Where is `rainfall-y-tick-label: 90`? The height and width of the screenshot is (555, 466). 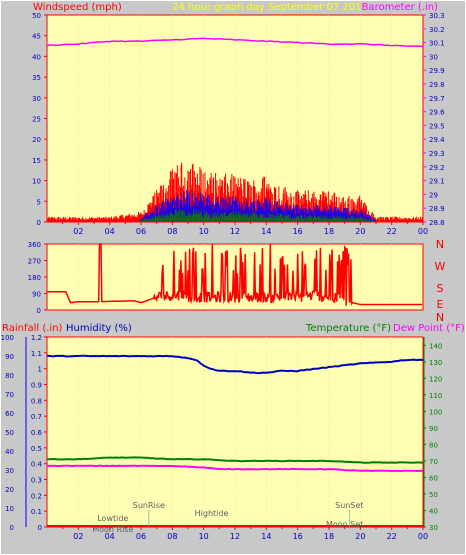 rainfall-y-tick-label: 90 is located at coordinates (9, 357).